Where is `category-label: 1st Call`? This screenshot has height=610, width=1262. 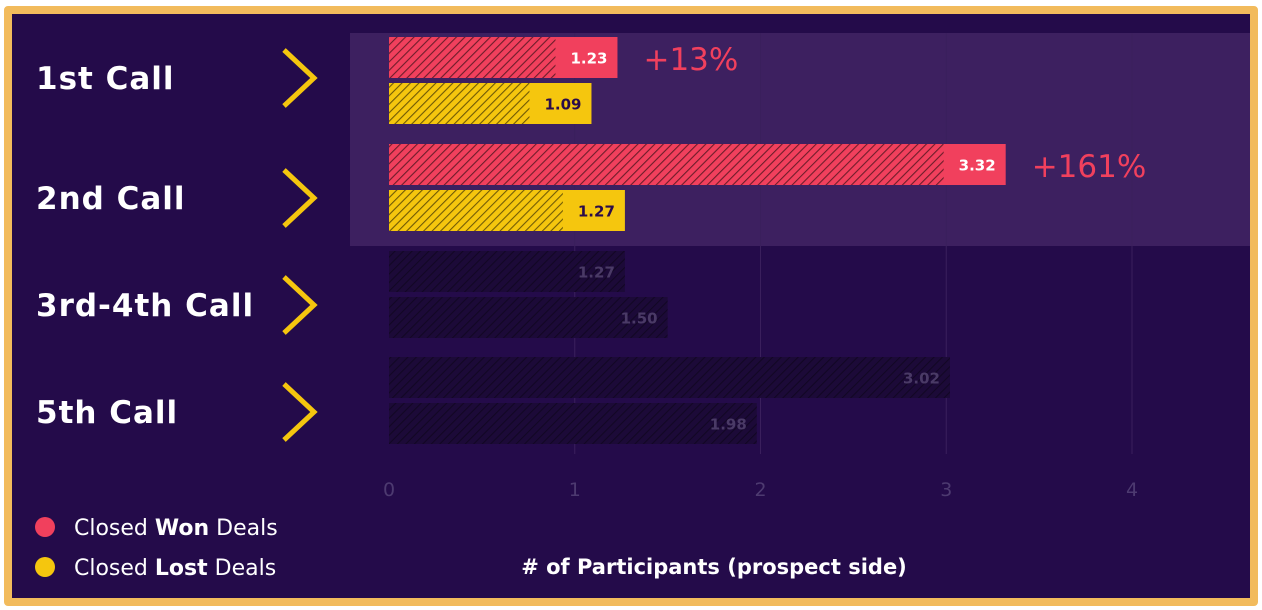 category-label: 1st Call is located at coordinates (105, 79).